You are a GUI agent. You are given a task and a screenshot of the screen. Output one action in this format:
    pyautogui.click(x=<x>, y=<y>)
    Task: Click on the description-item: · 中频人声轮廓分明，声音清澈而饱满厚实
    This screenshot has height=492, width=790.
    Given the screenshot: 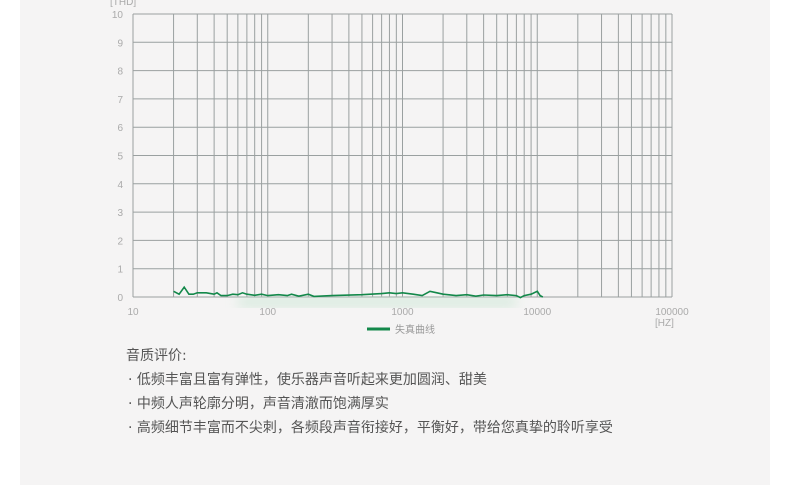 What is the action you would take?
    pyautogui.click(x=258, y=404)
    